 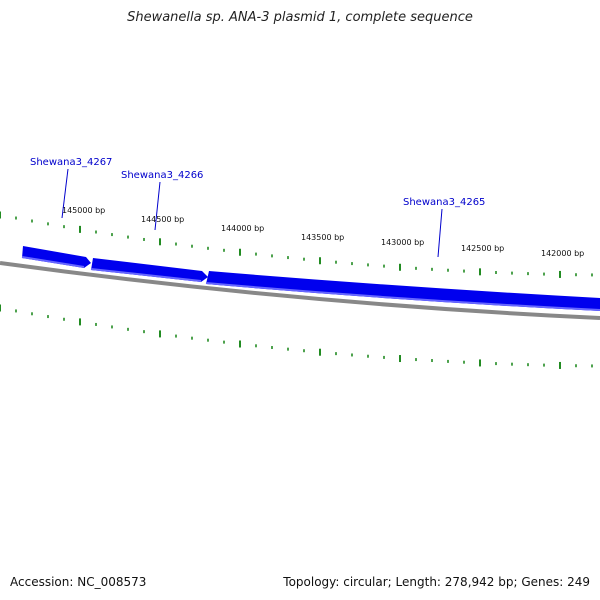 I want to click on scale-label-144500: 144500 bp, so click(x=162, y=219).